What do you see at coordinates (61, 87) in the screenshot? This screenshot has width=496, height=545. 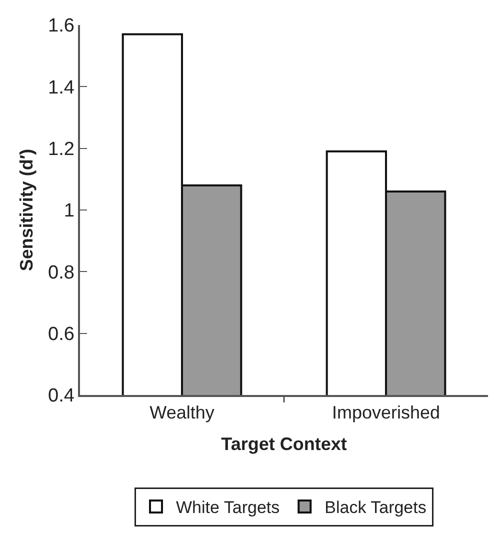 I see `y-tick-label: 1.4` at bounding box center [61, 87].